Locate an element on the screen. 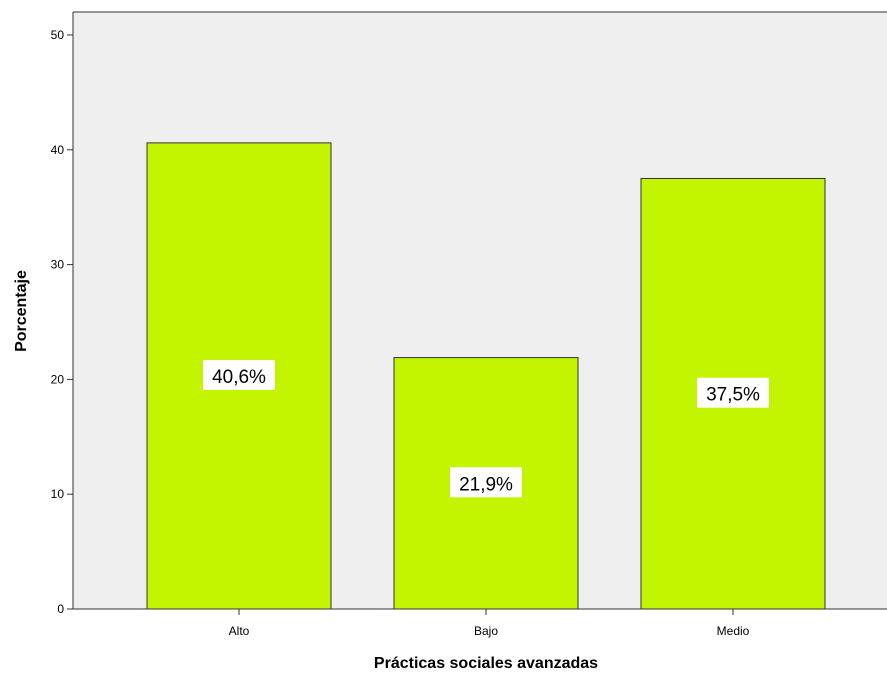 The height and width of the screenshot is (675, 887). data-label: 40,6% is located at coordinates (239, 374).